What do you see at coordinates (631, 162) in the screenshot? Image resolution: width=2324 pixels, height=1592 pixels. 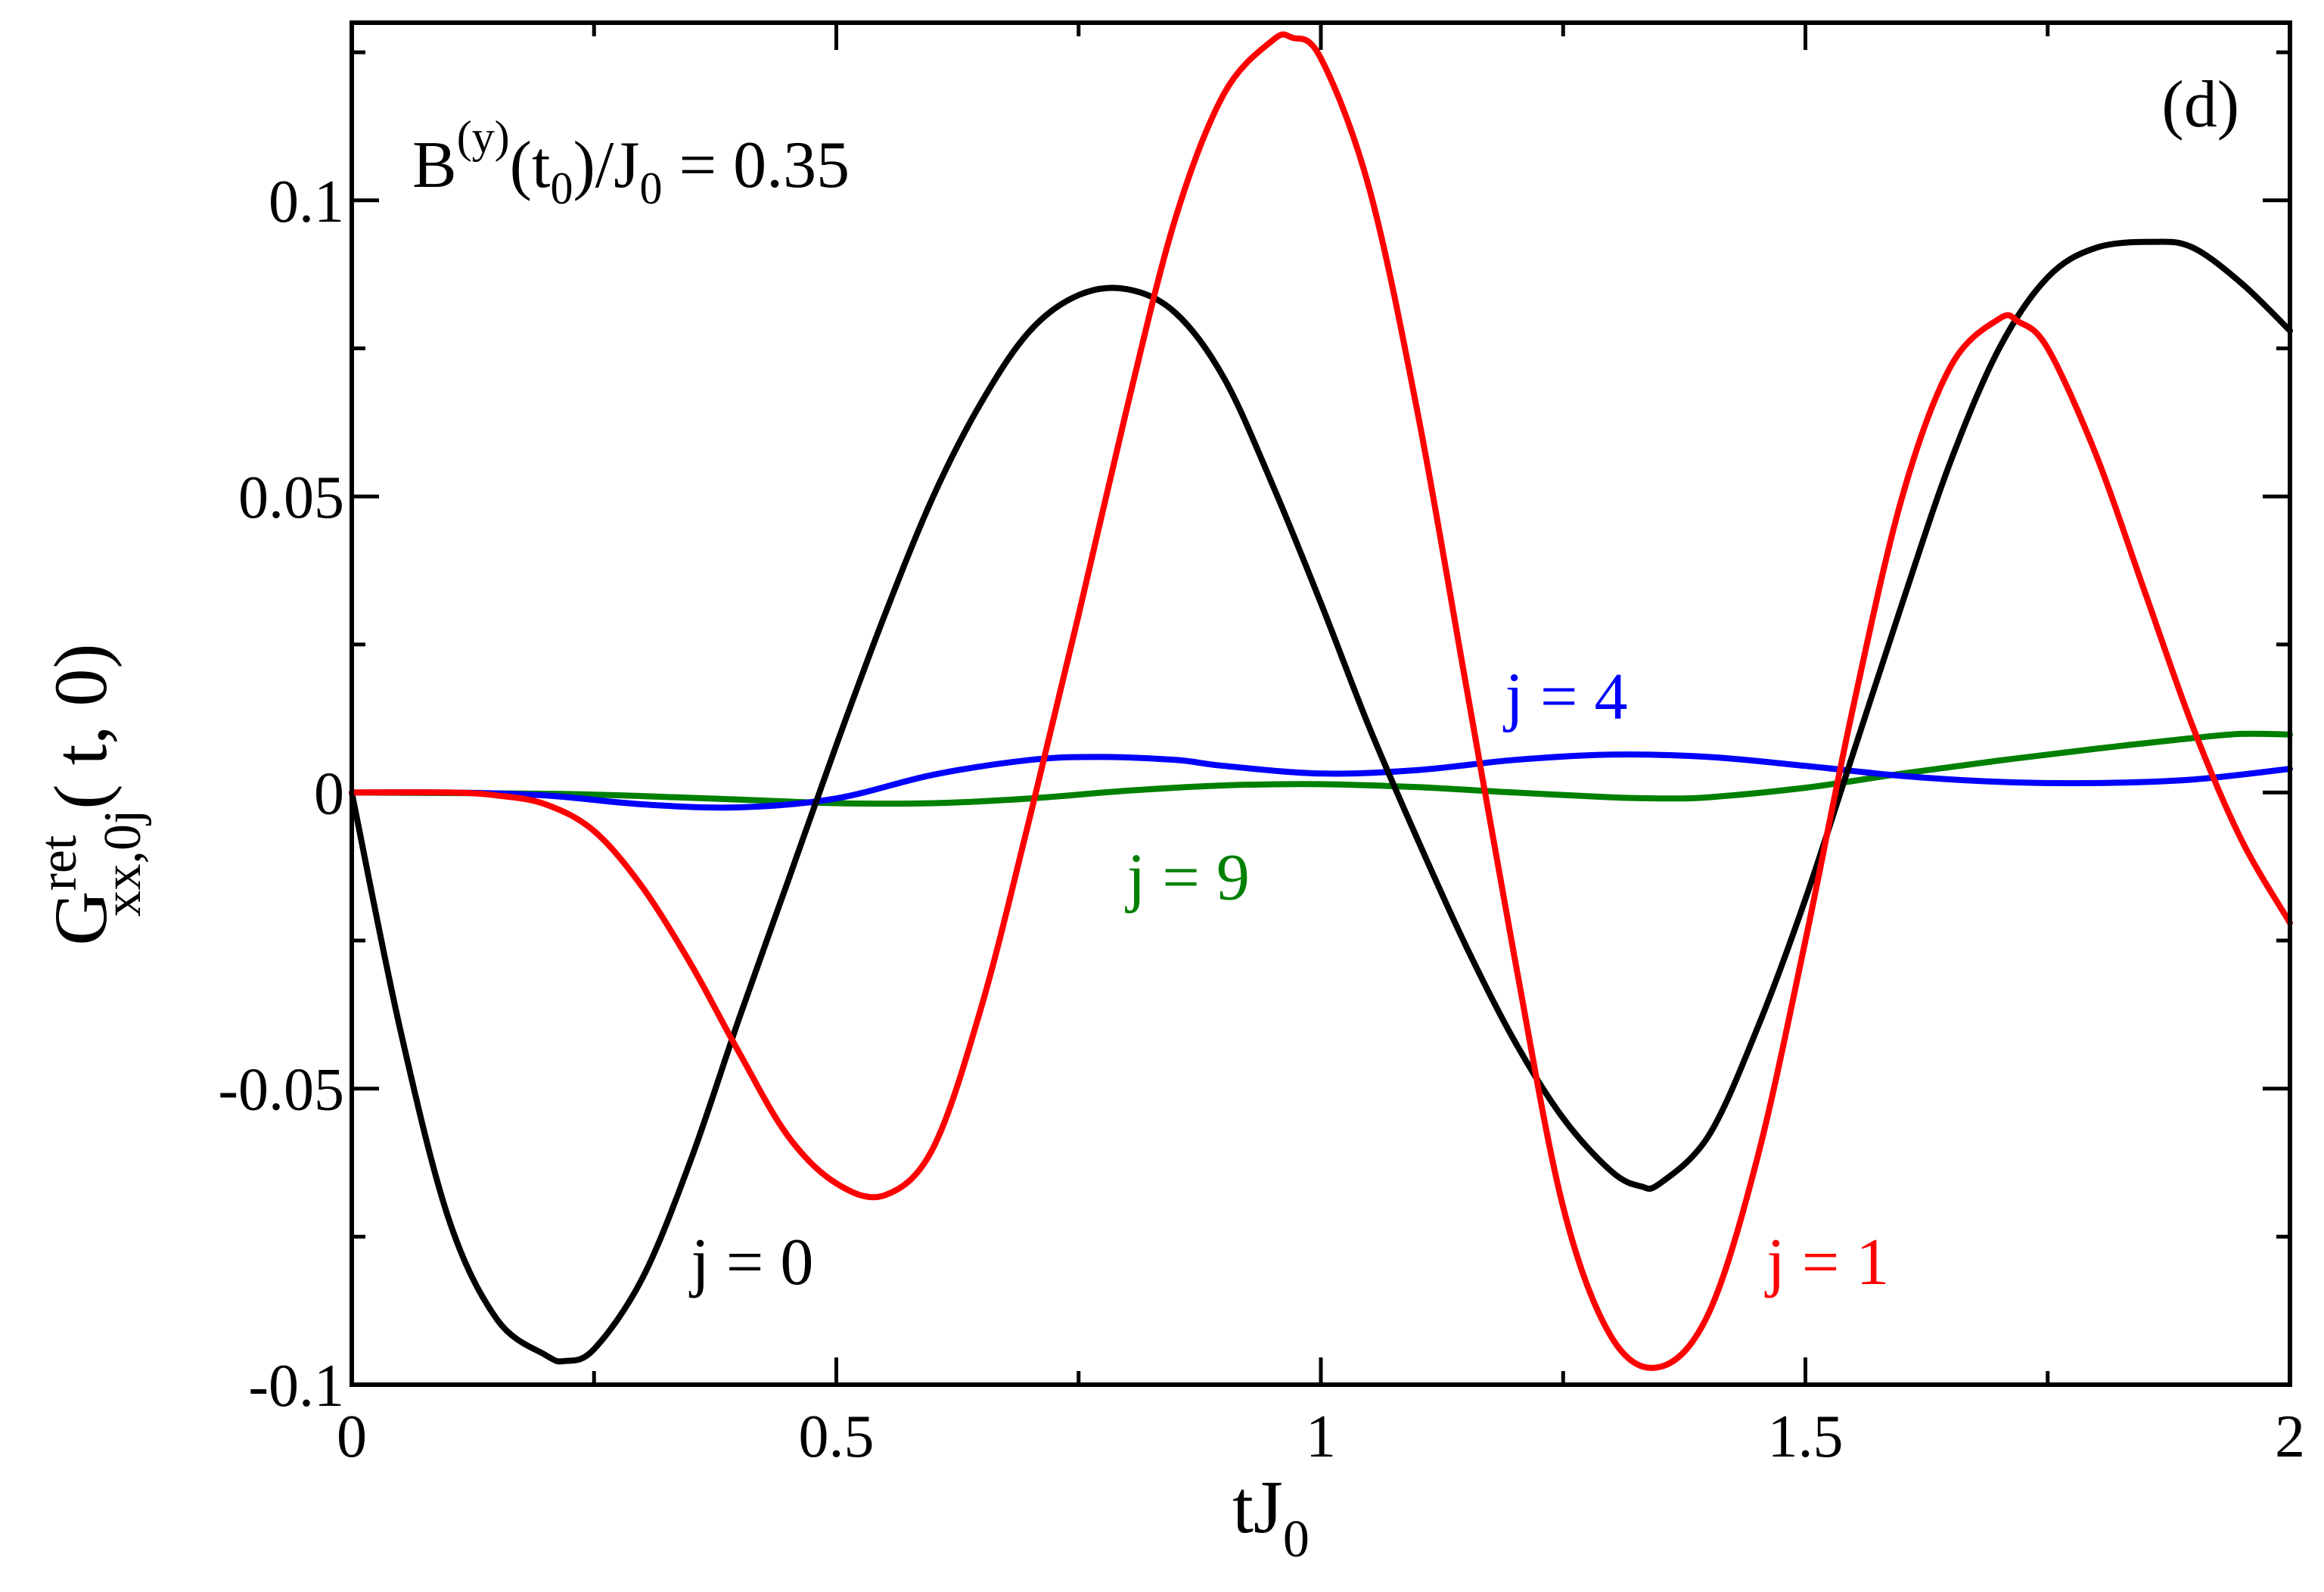 I see `parameter-annotation: B(y)(t0)/J0 = 0.35` at bounding box center [631, 162].